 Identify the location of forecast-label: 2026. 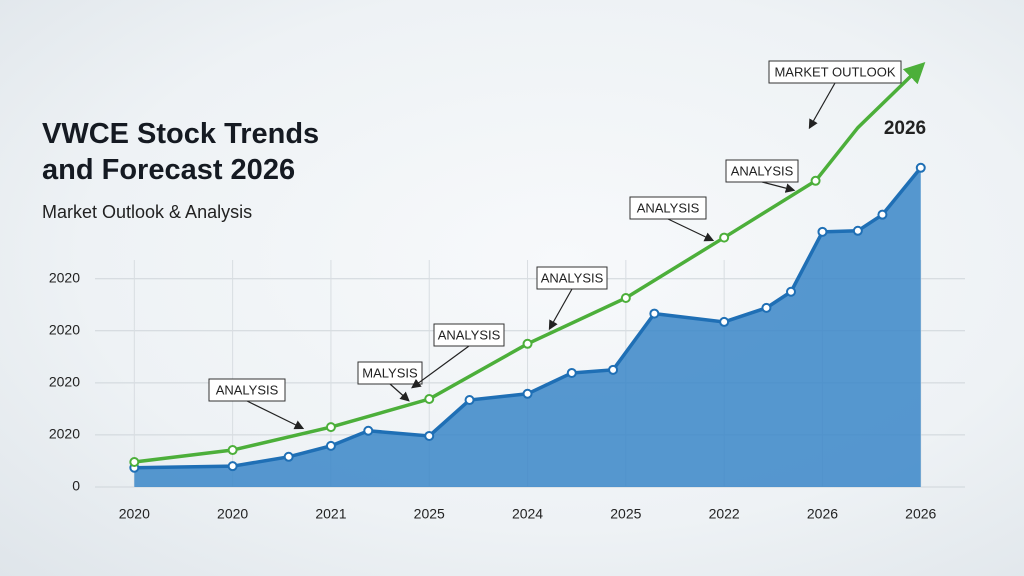
(905, 128).